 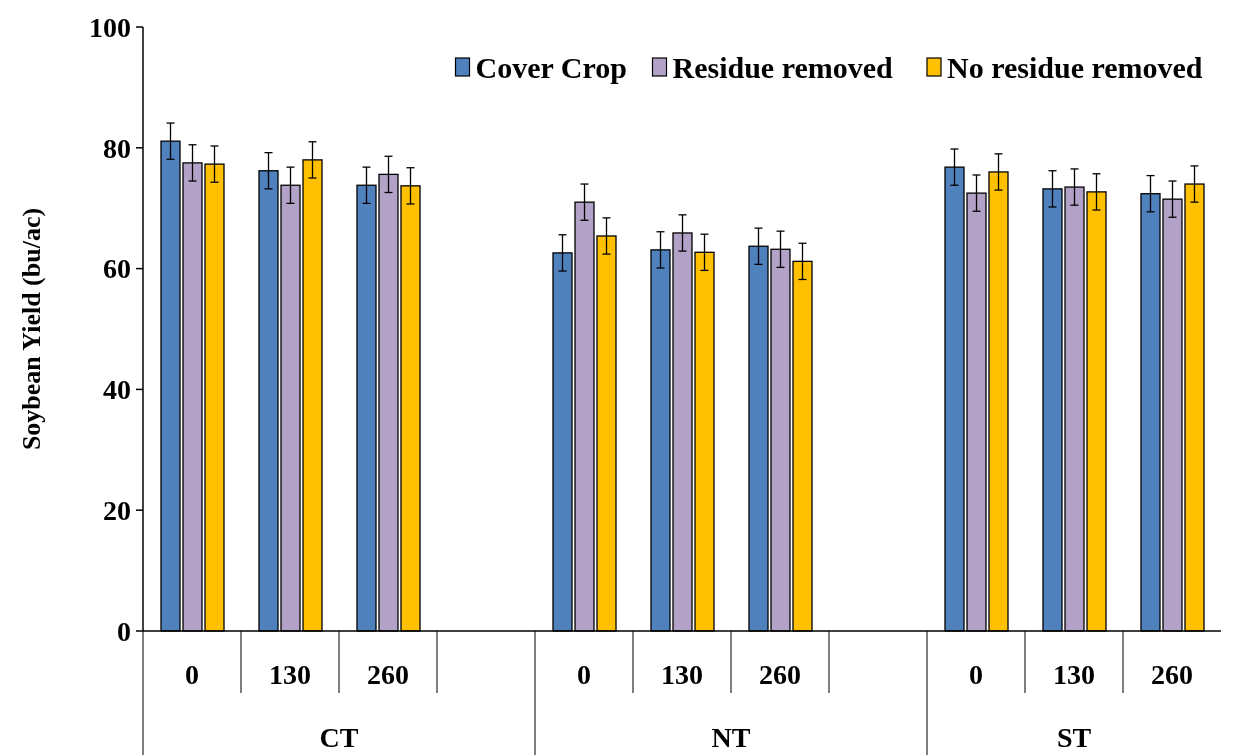 I want to click on text: ST, so click(x=1074, y=737).